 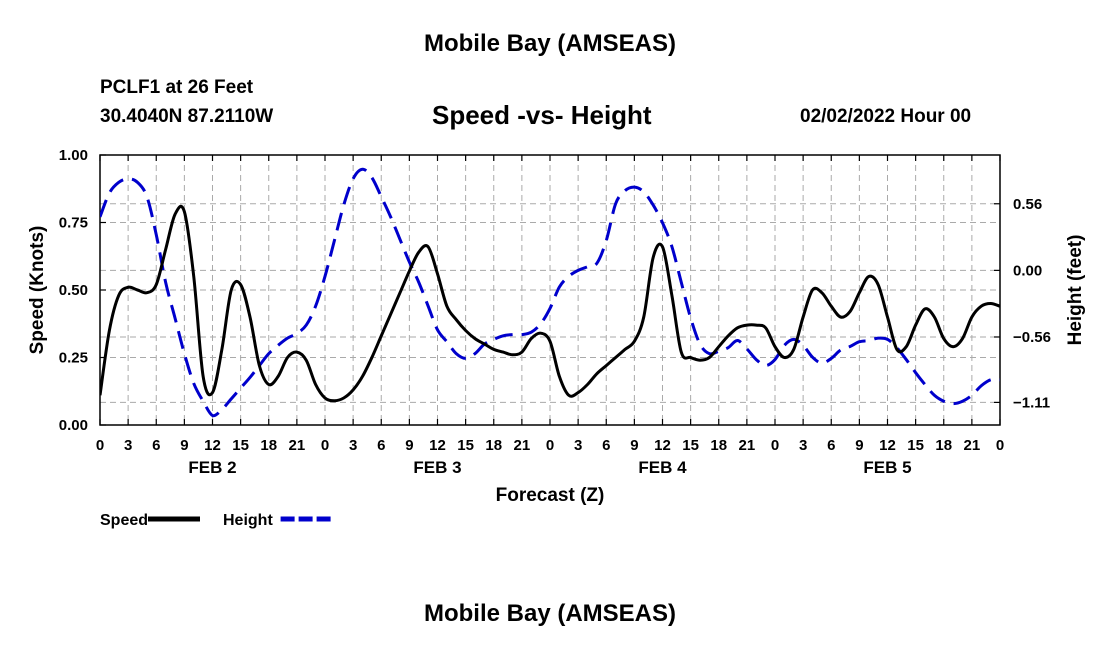 I want to click on chart-subtitle: Speed -vs- Height, so click(x=542, y=115).